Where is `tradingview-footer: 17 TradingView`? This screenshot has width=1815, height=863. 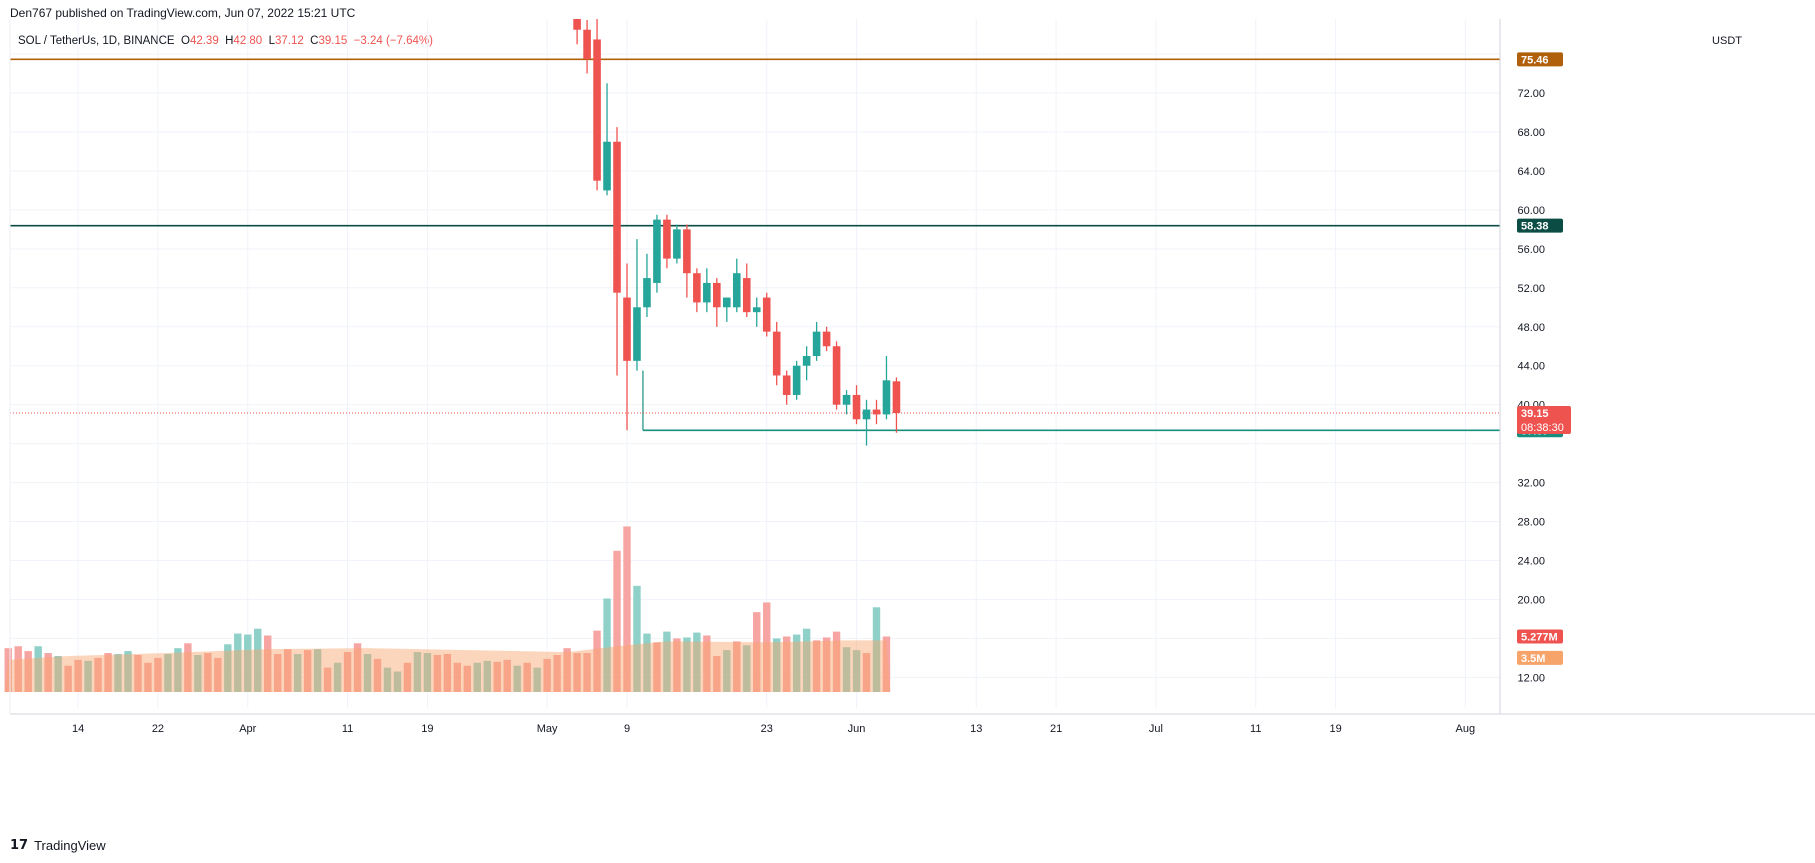
tradingview-footer: 17 TradingView is located at coordinates (58, 845).